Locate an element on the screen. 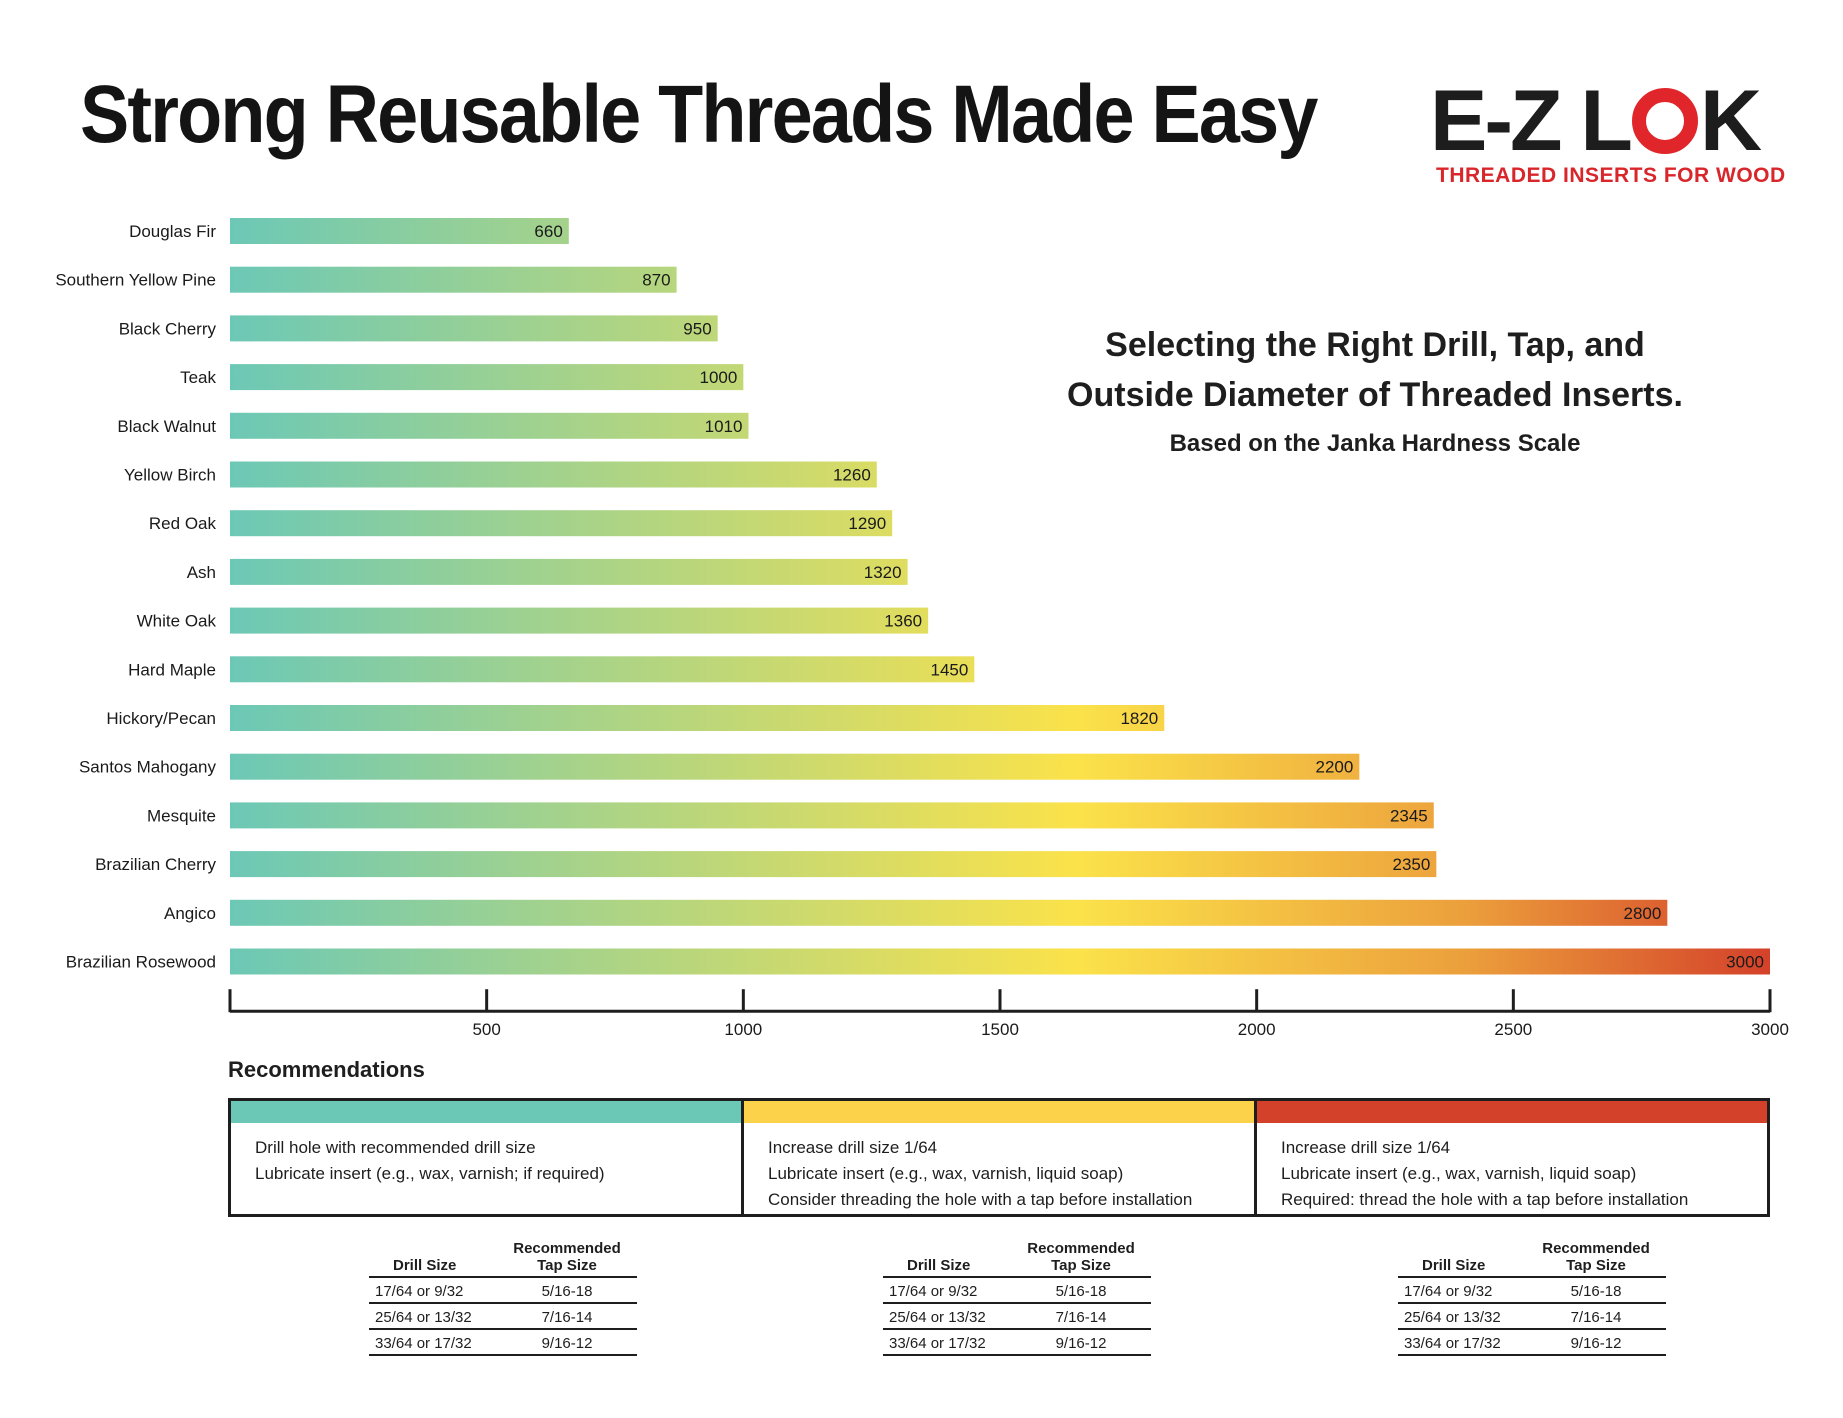 This screenshot has height=1418, width=1843. bar-brazilian-rosewood is located at coordinates (1000, 961).